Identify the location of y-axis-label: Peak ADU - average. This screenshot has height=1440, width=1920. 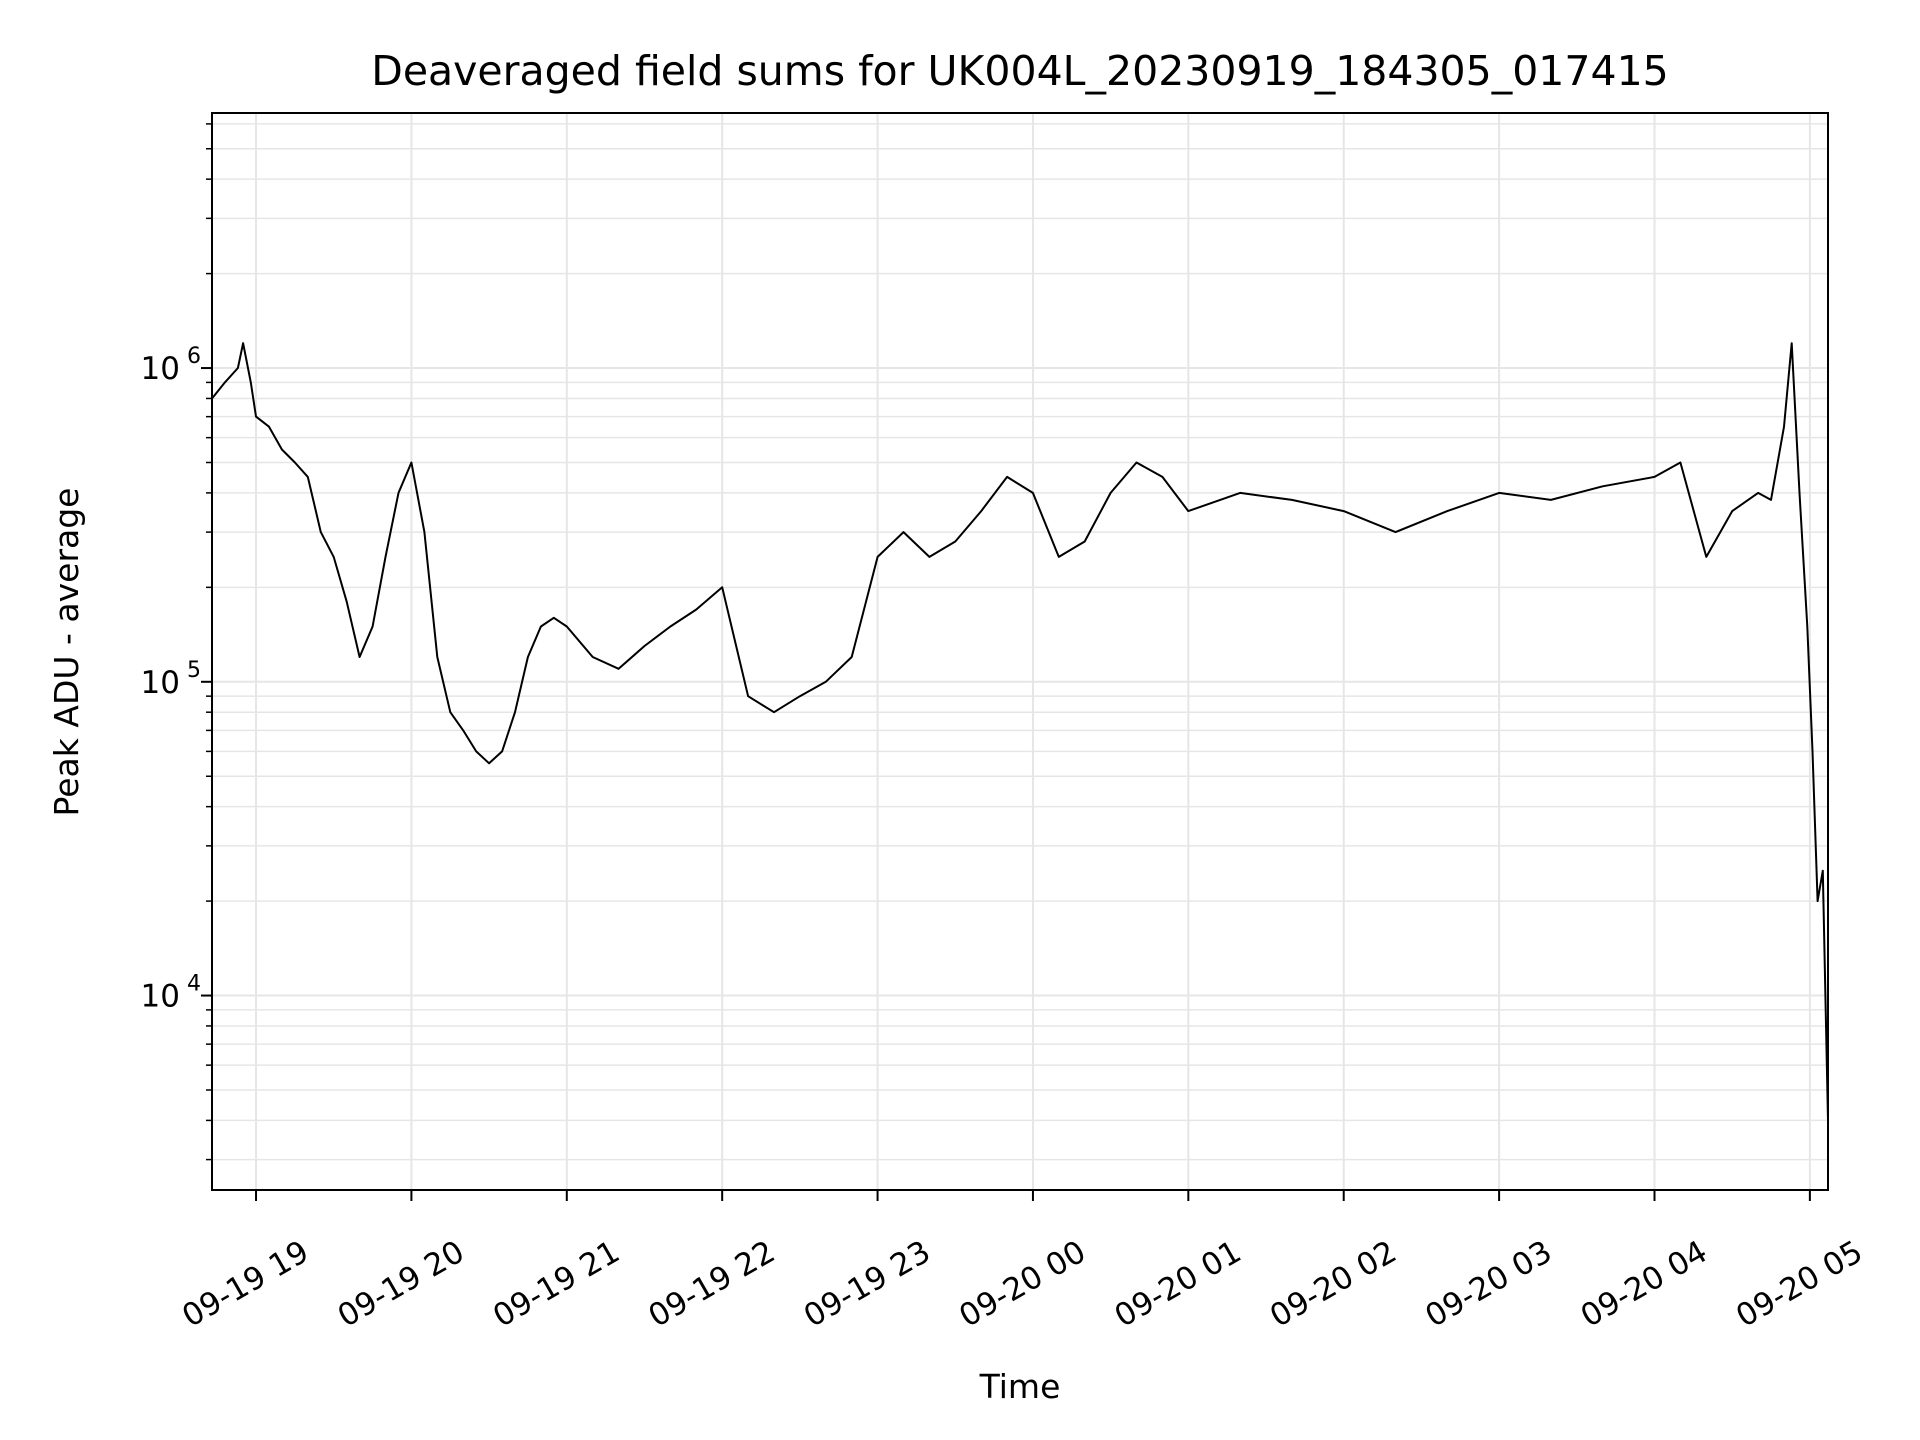
(66, 652).